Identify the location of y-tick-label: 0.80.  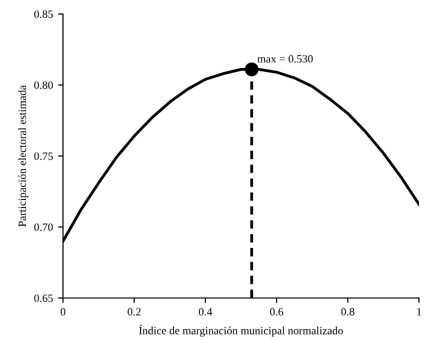
(43, 85).